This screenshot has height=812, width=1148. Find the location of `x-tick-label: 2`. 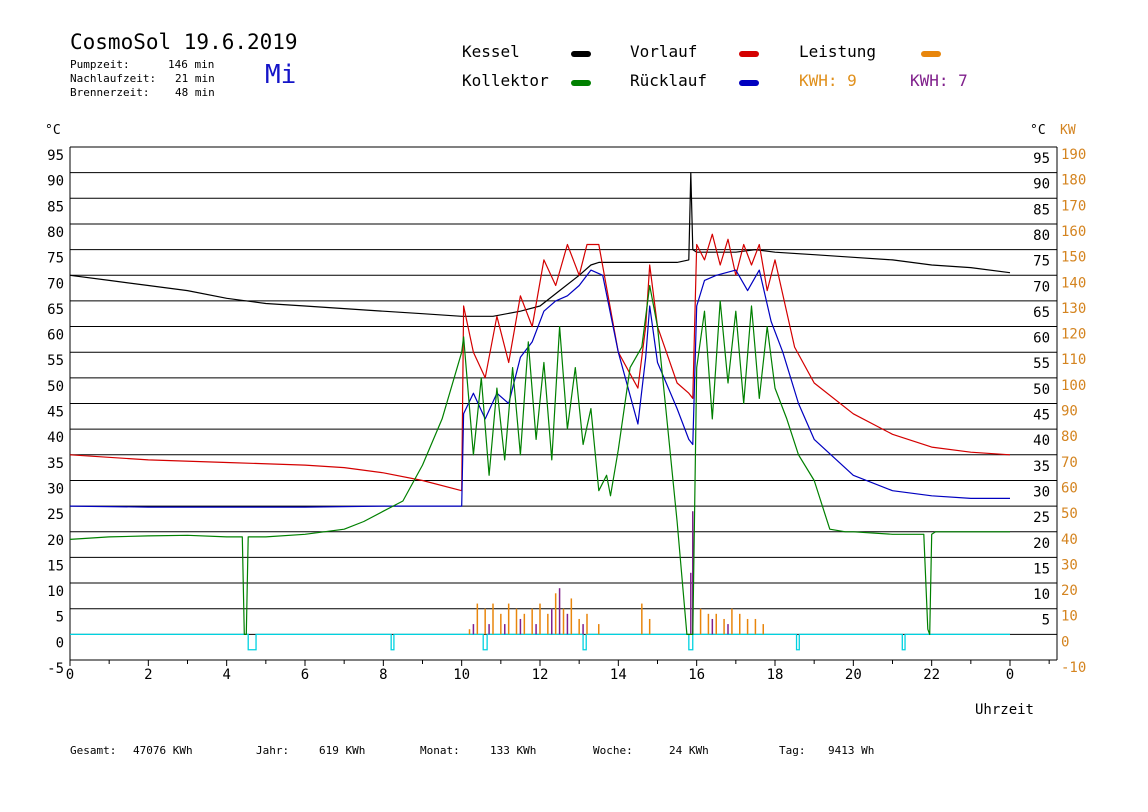

x-tick-label: 2 is located at coordinates (148, 675).